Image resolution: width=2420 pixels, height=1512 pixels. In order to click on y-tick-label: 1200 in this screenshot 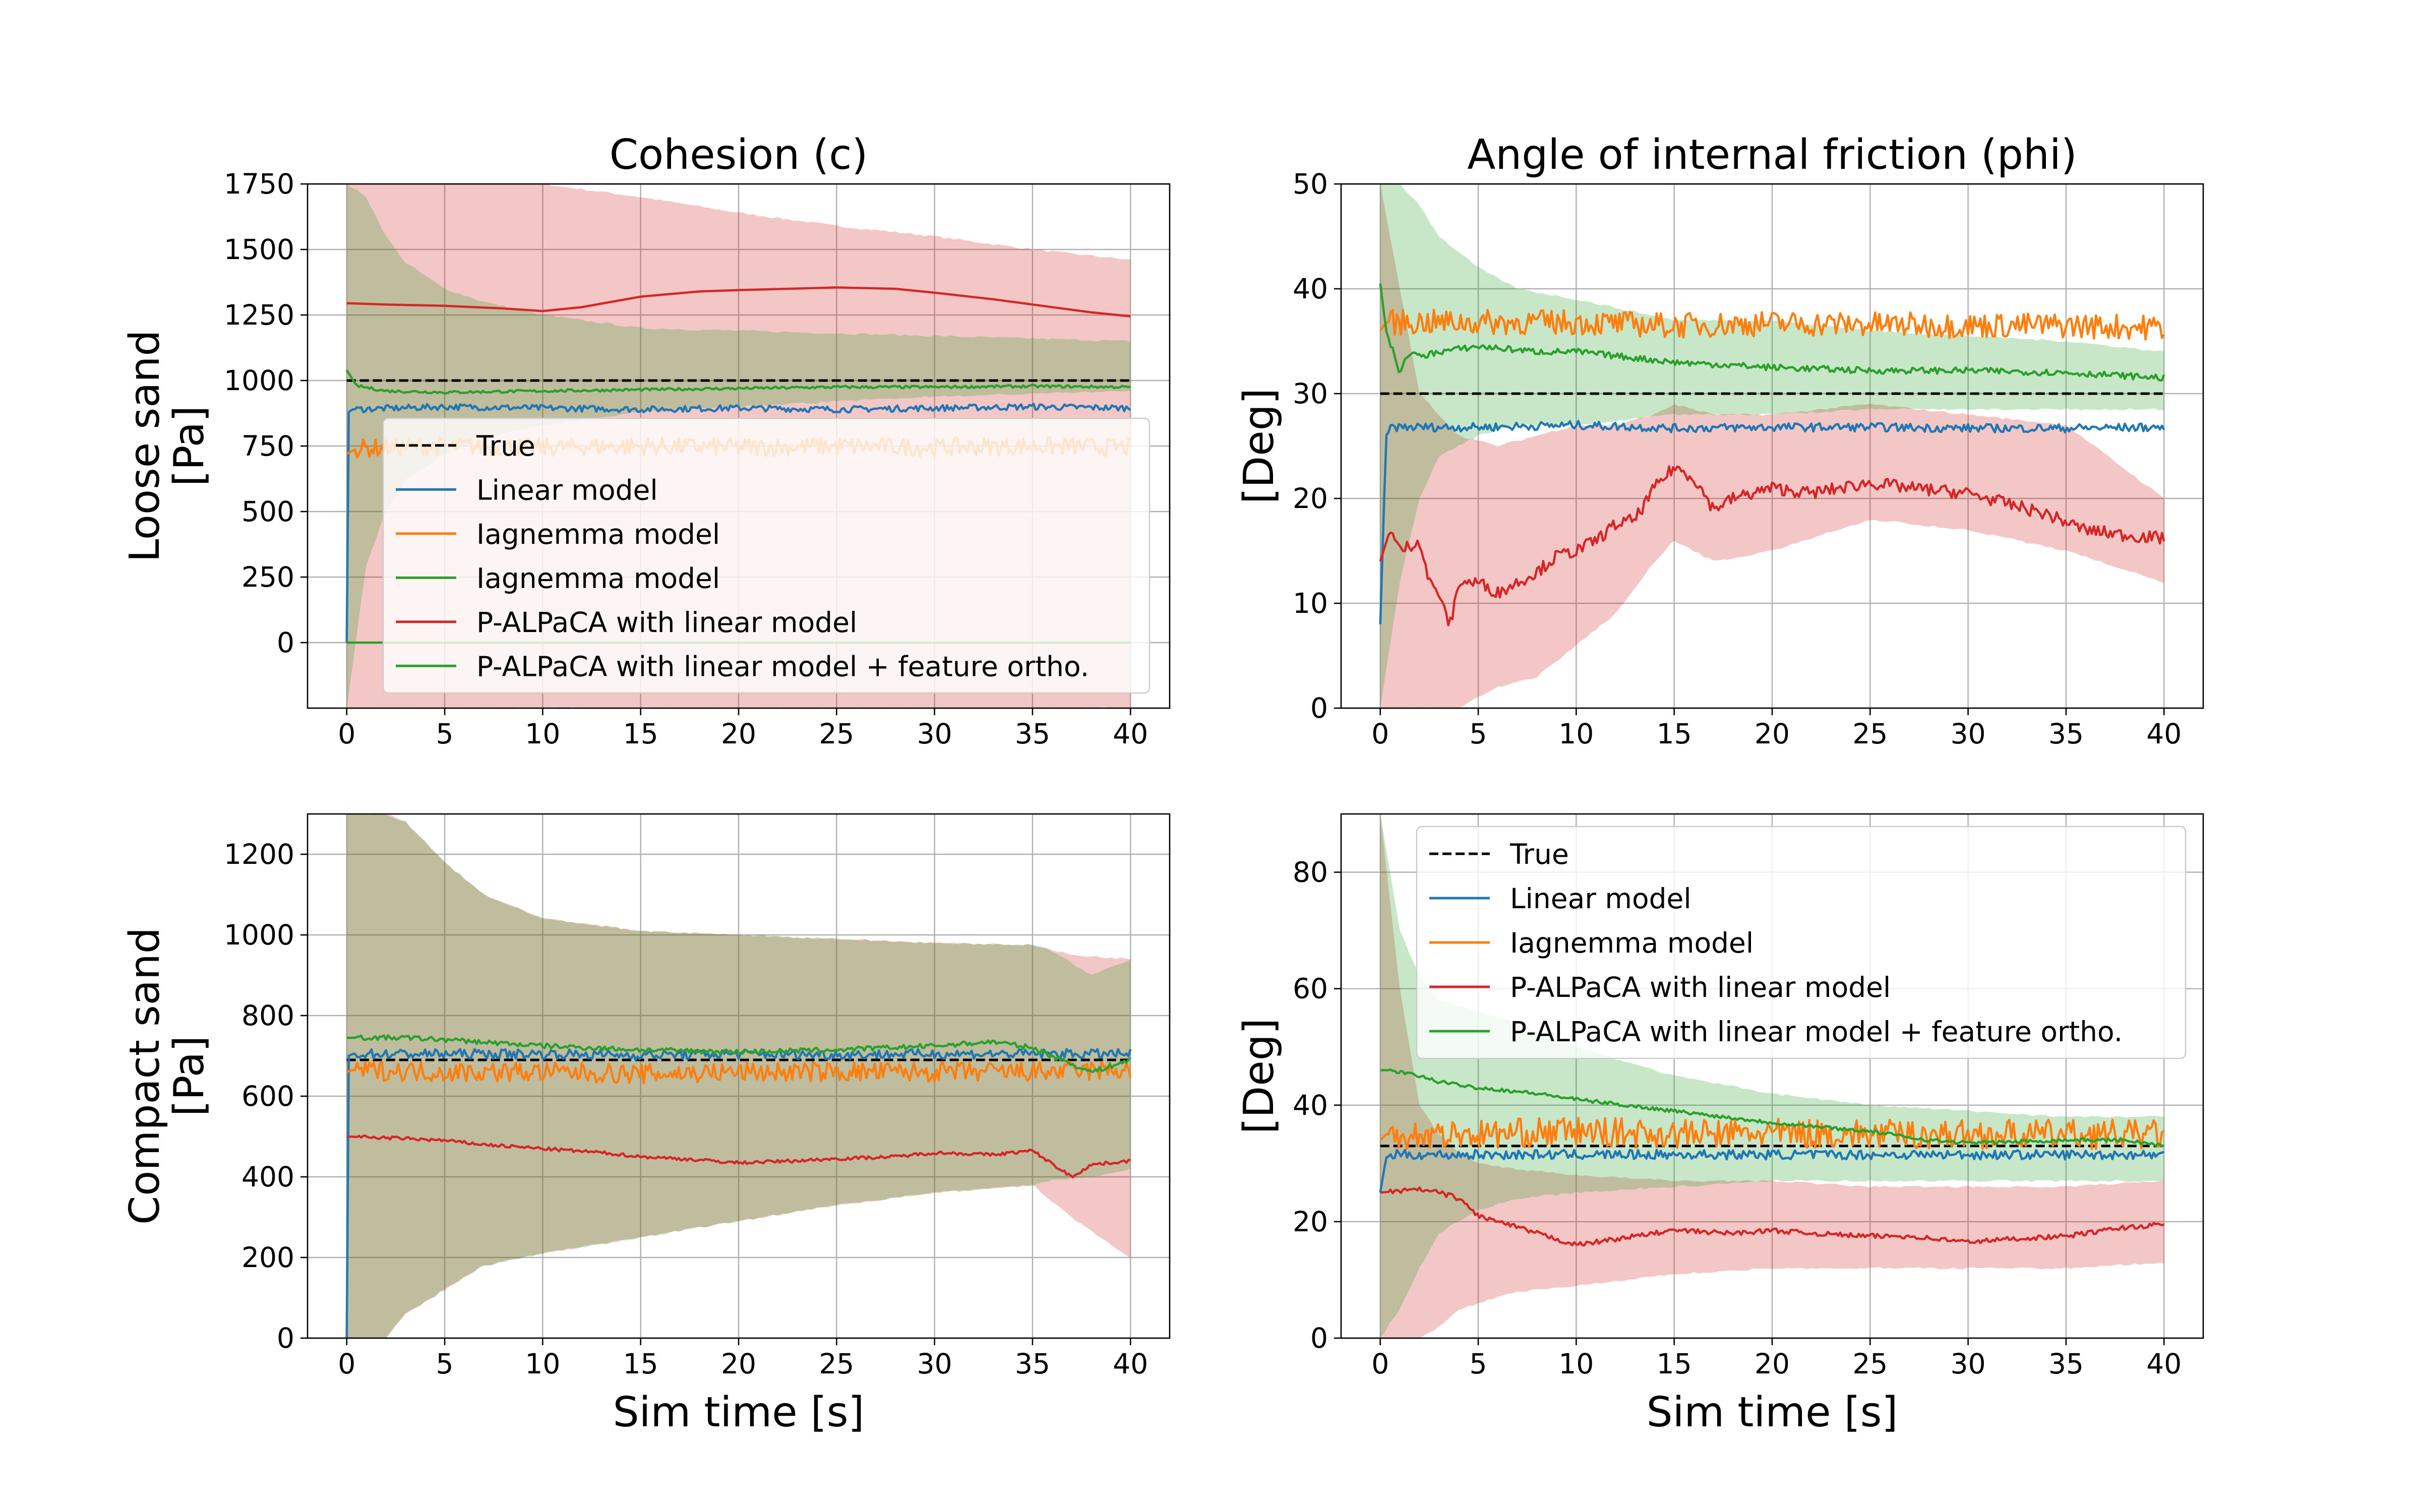, I will do `click(259, 854)`.